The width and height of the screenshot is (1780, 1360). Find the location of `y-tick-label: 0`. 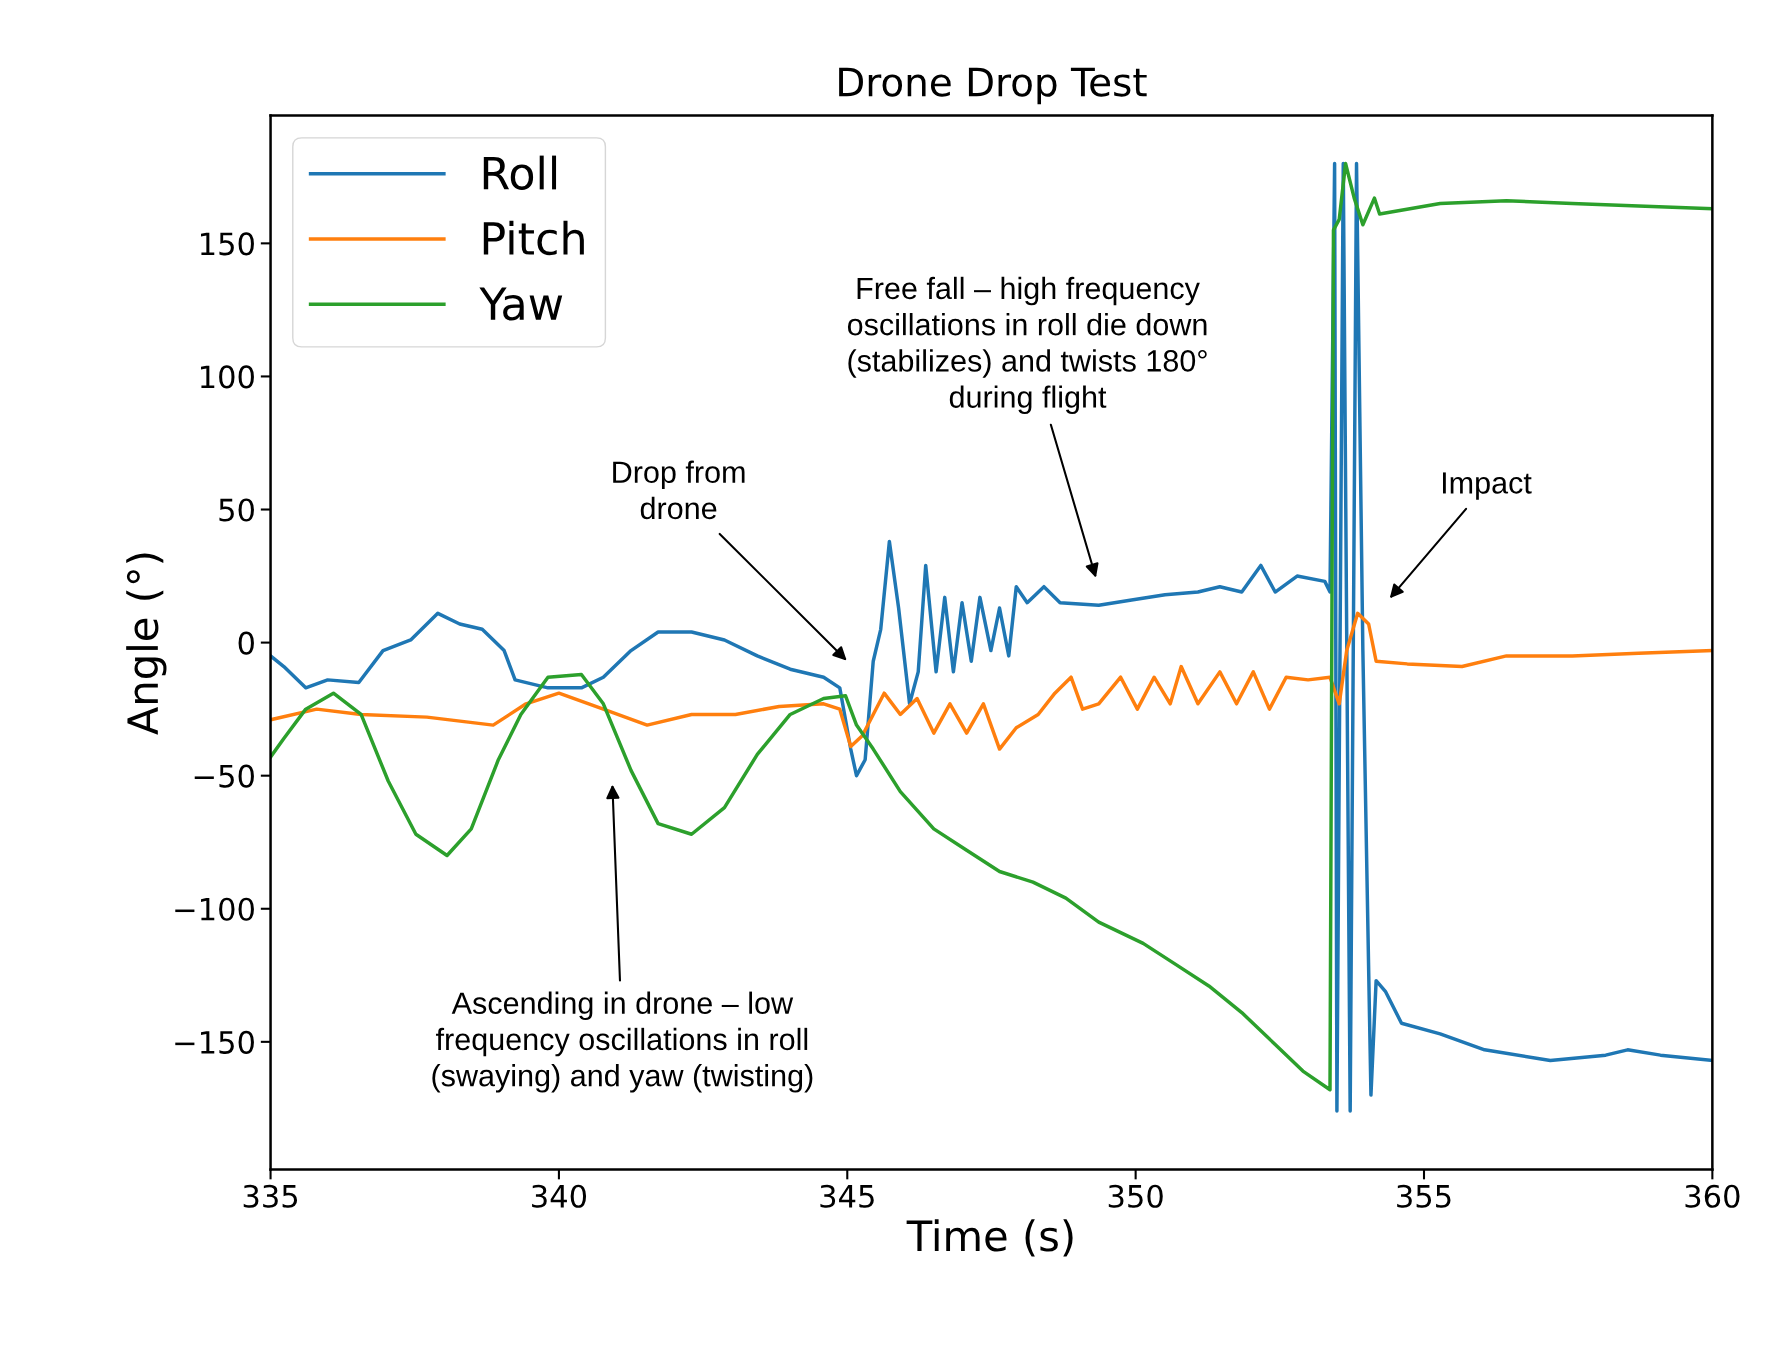

y-tick-label: 0 is located at coordinates (246, 643).